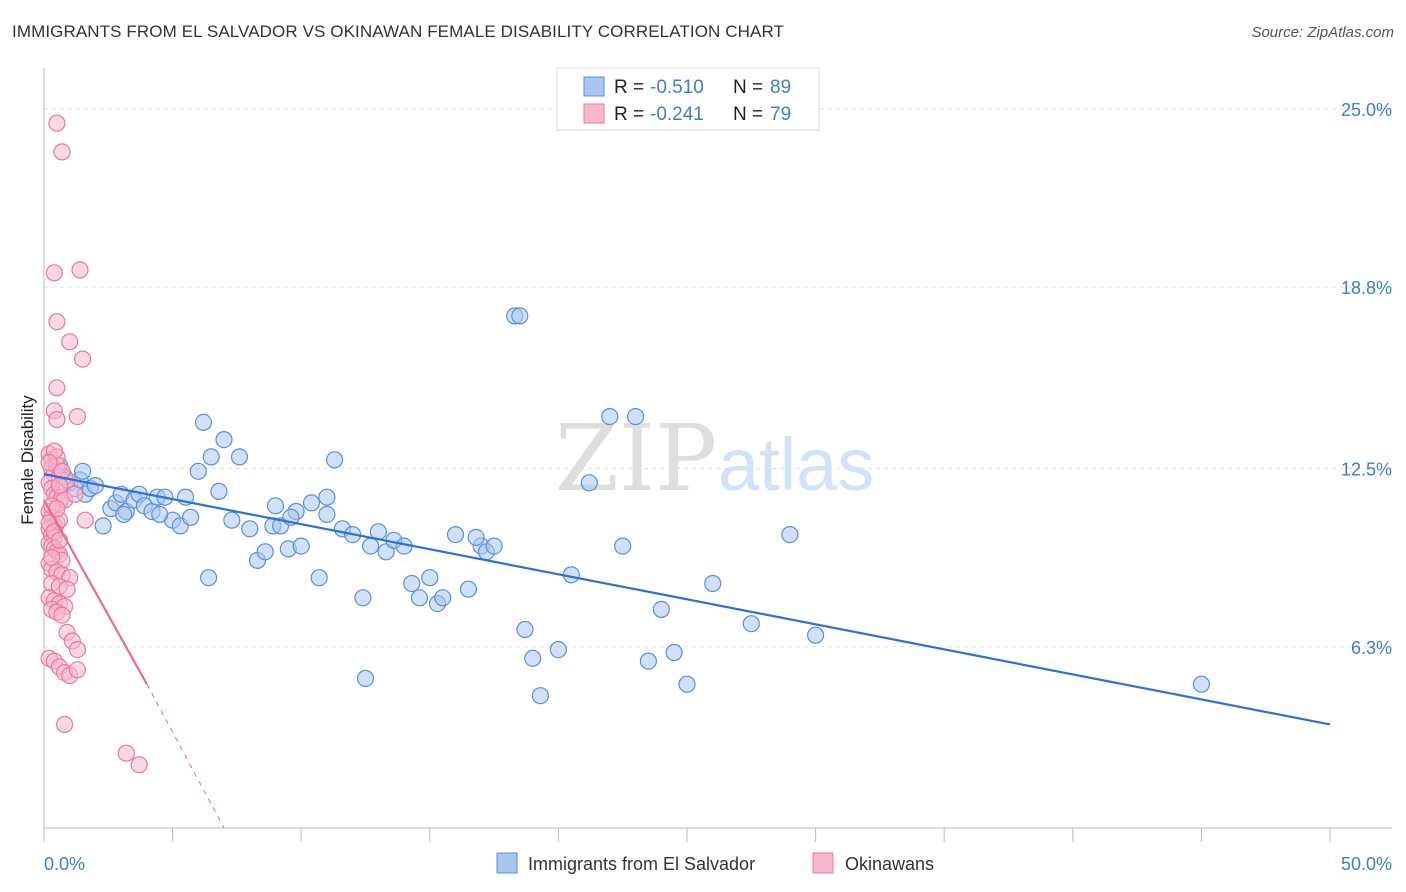 Image resolution: width=1406 pixels, height=892 pixels. Describe the element at coordinates (594, 113) in the screenshot. I see `legend-swatch-pink` at that location.